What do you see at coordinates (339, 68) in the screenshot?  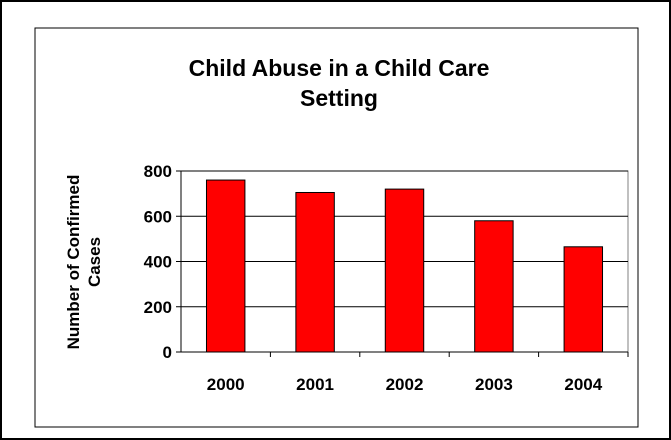 I see `chart-title-line-1: Child Abuse in a Child Care` at bounding box center [339, 68].